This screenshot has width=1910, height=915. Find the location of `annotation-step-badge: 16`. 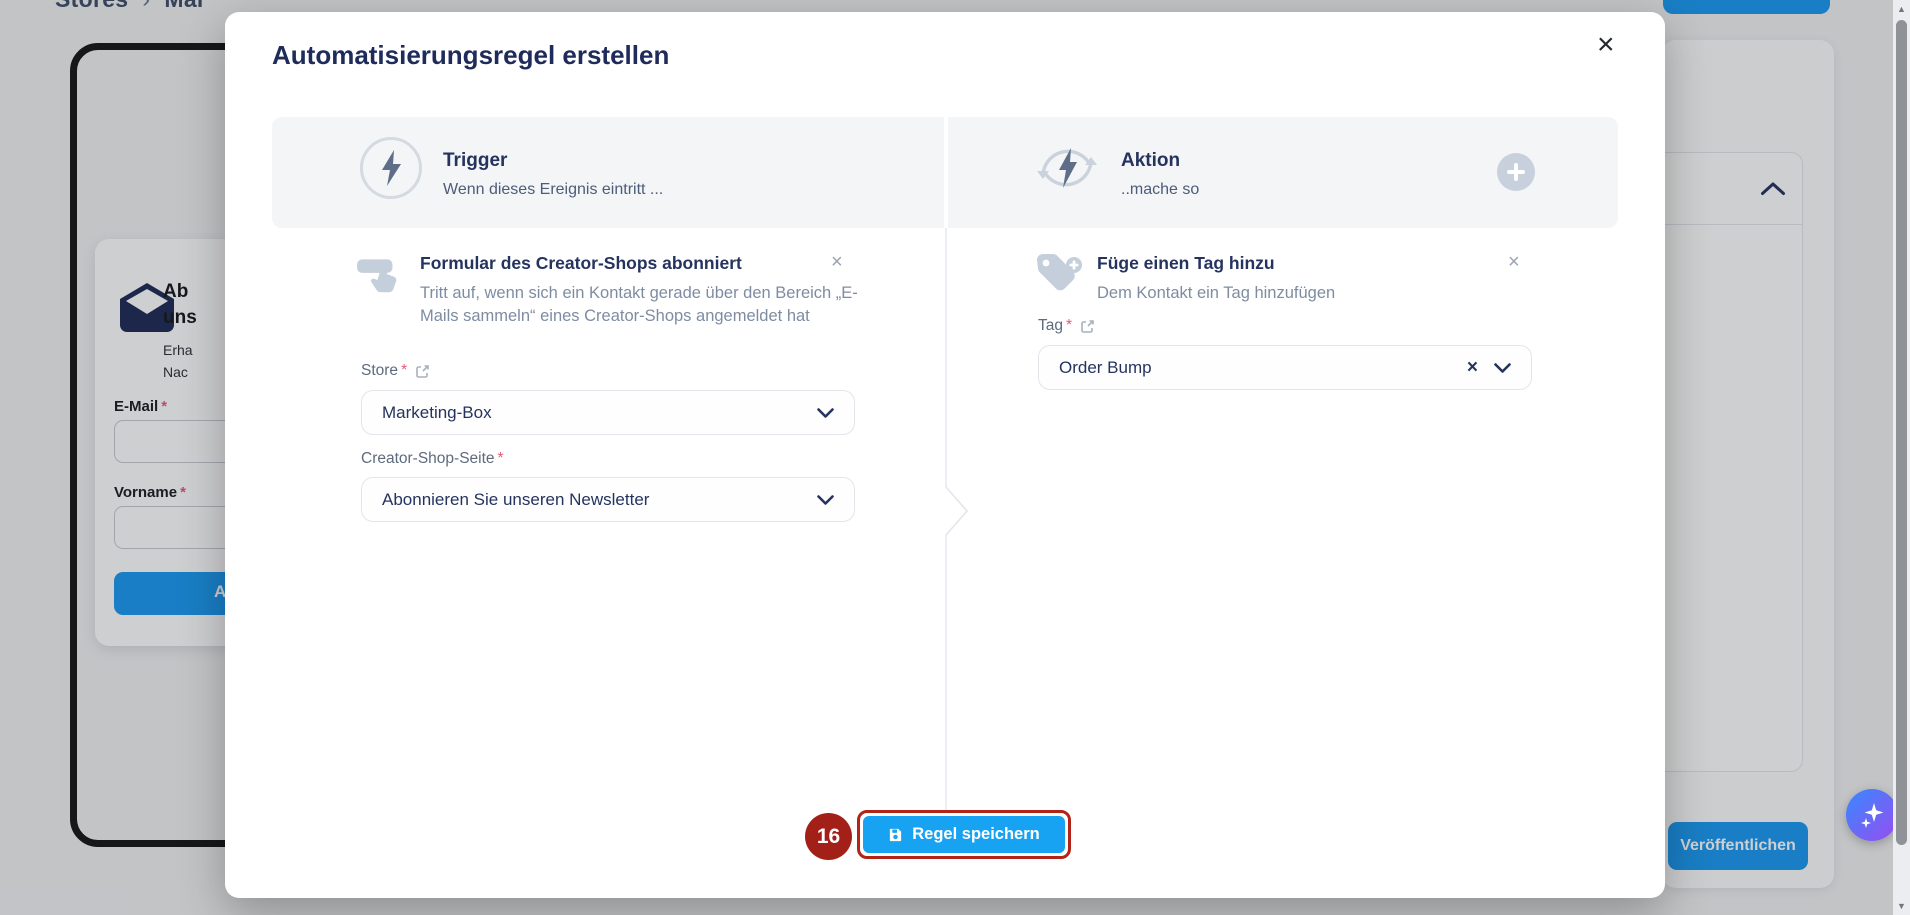

annotation-step-badge: 16 is located at coordinates (828, 836).